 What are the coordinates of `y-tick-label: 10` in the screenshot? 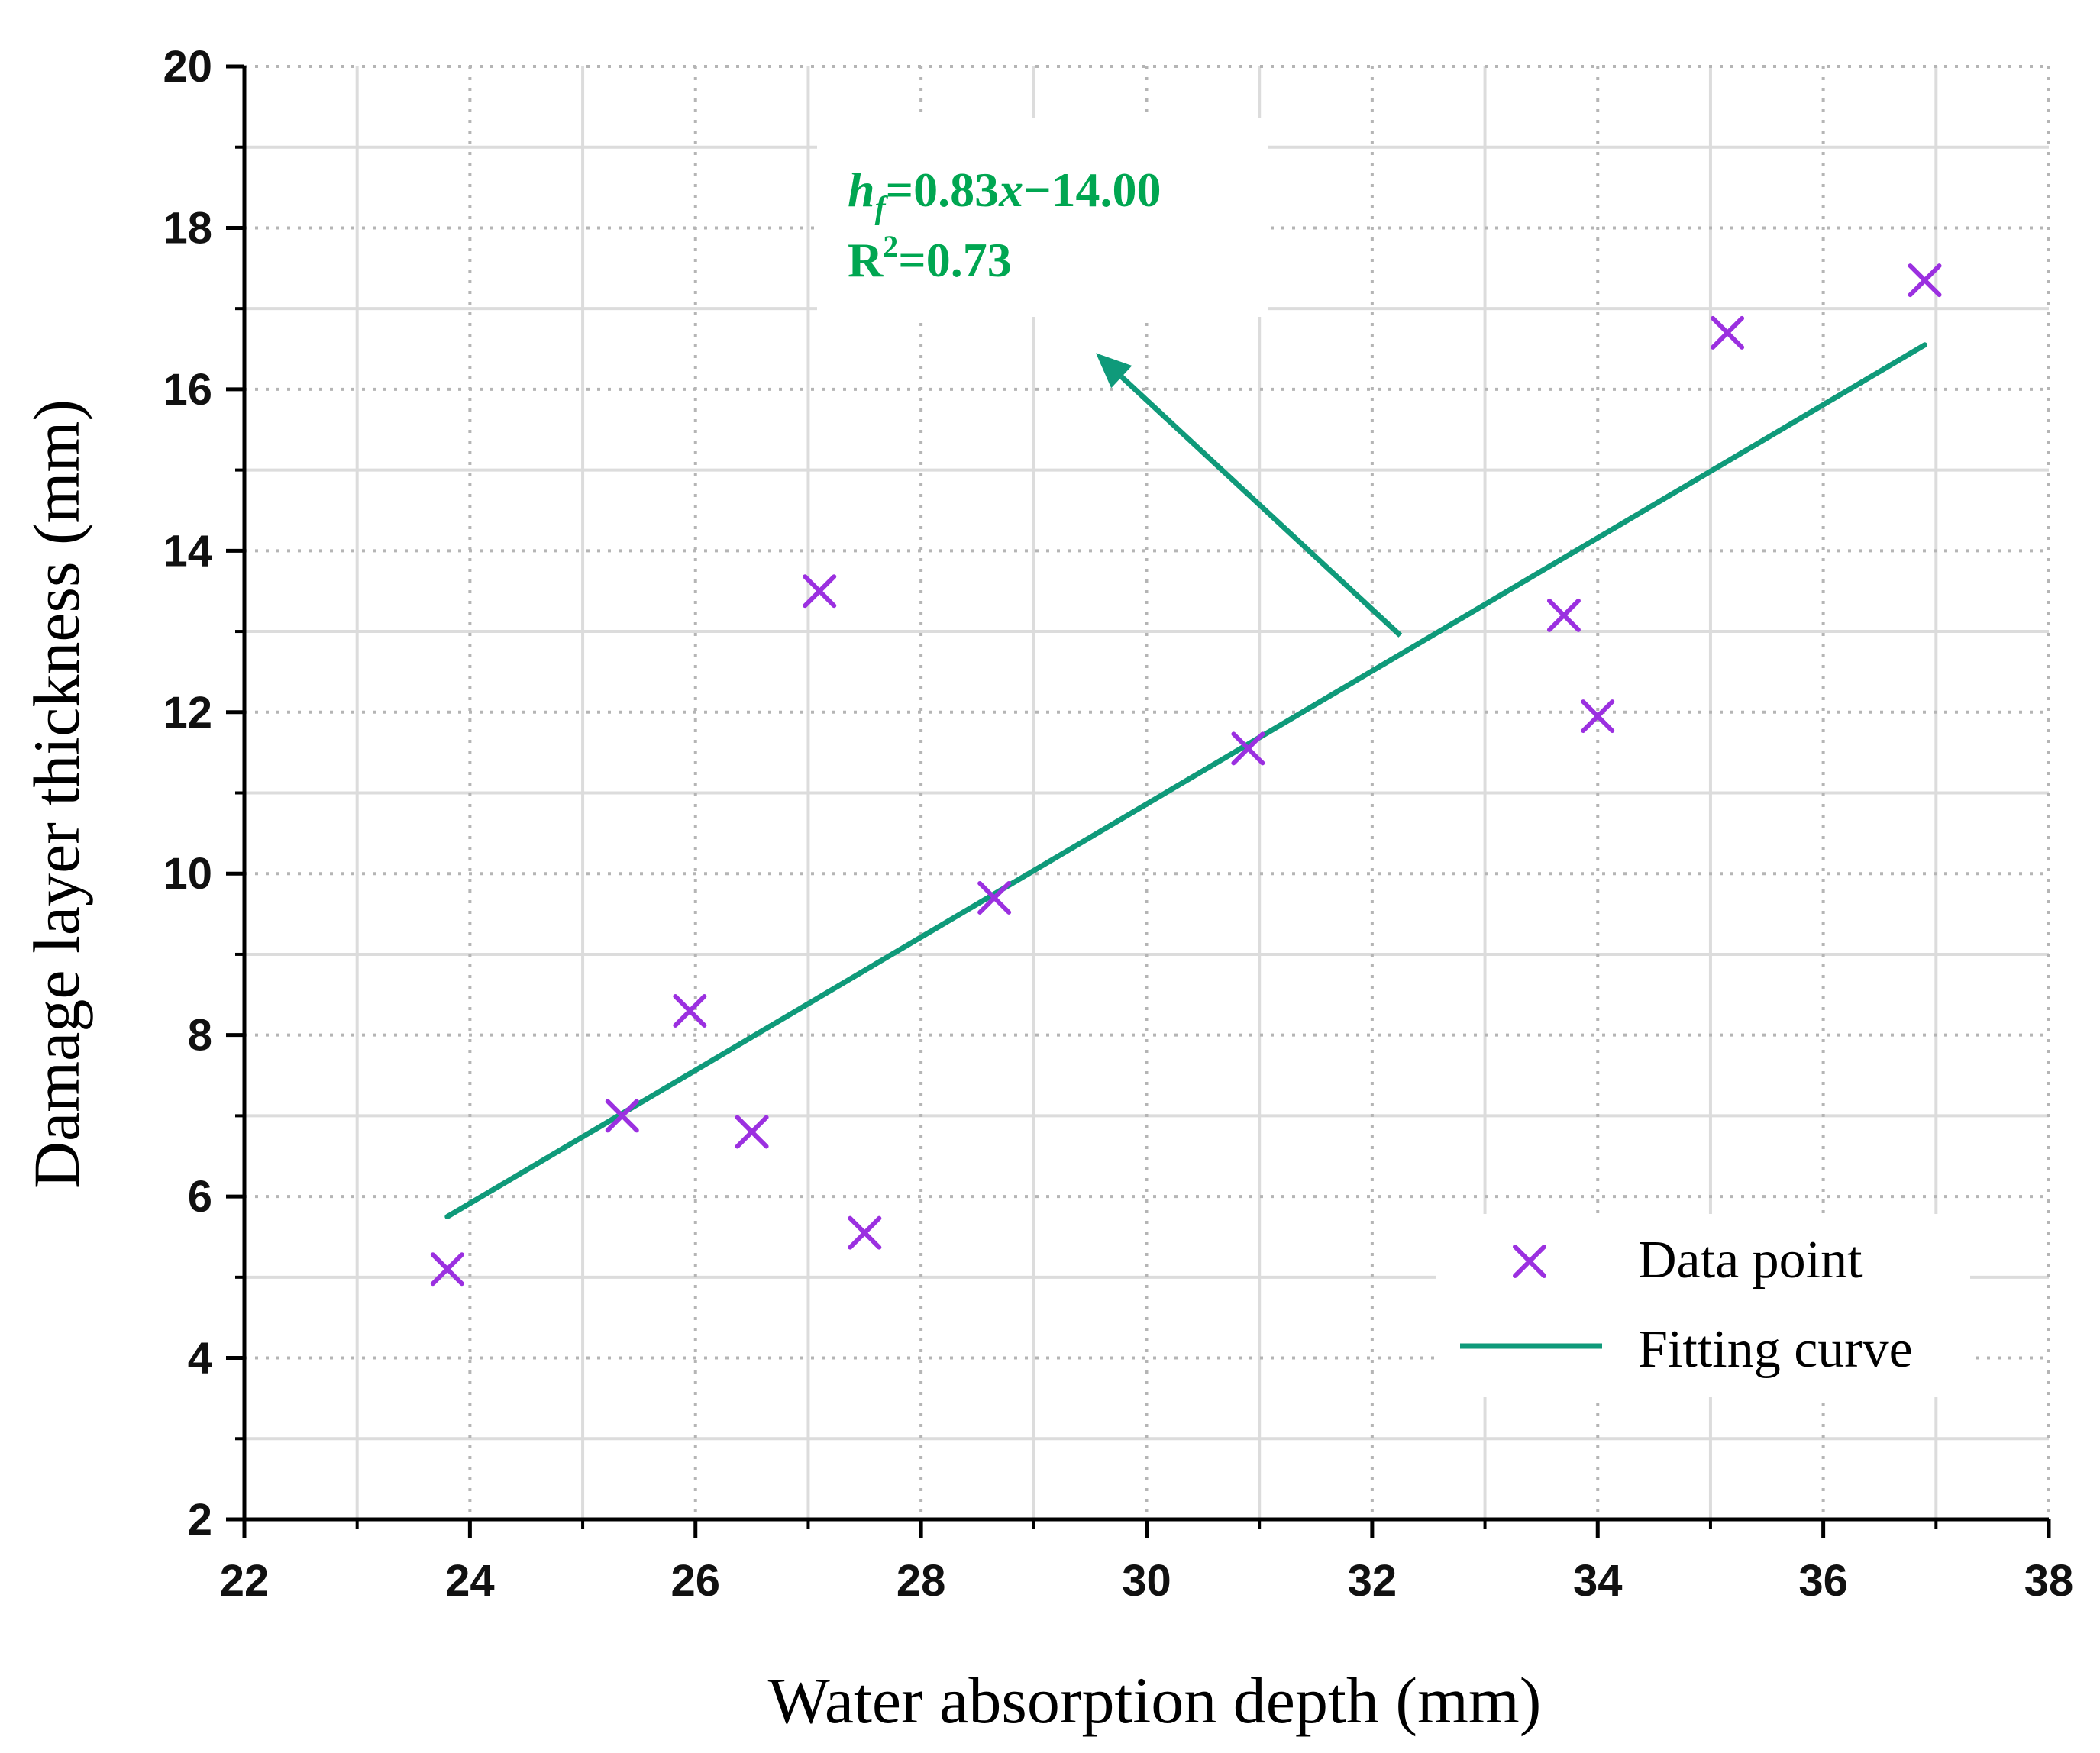 It's located at (187, 874).